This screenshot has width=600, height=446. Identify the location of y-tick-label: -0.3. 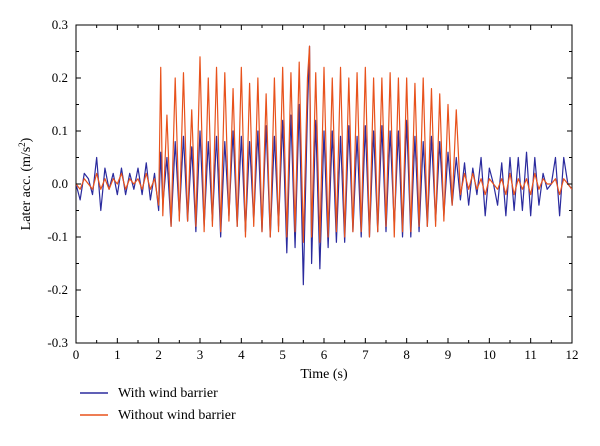
(57, 342).